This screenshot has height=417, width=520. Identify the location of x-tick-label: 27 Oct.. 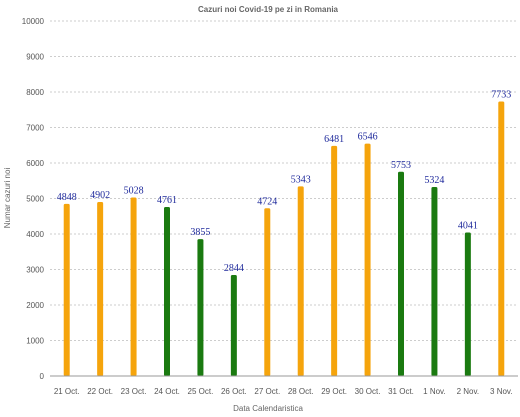
(267, 391).